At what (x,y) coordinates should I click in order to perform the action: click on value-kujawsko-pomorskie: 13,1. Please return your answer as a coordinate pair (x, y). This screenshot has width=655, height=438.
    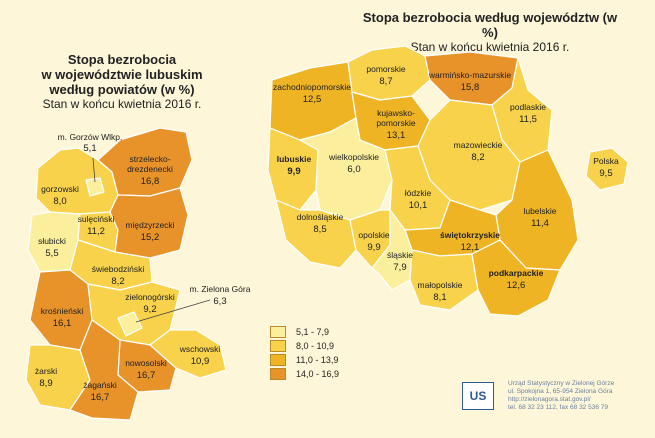
    Looking at the image, I should click on (396, 135).